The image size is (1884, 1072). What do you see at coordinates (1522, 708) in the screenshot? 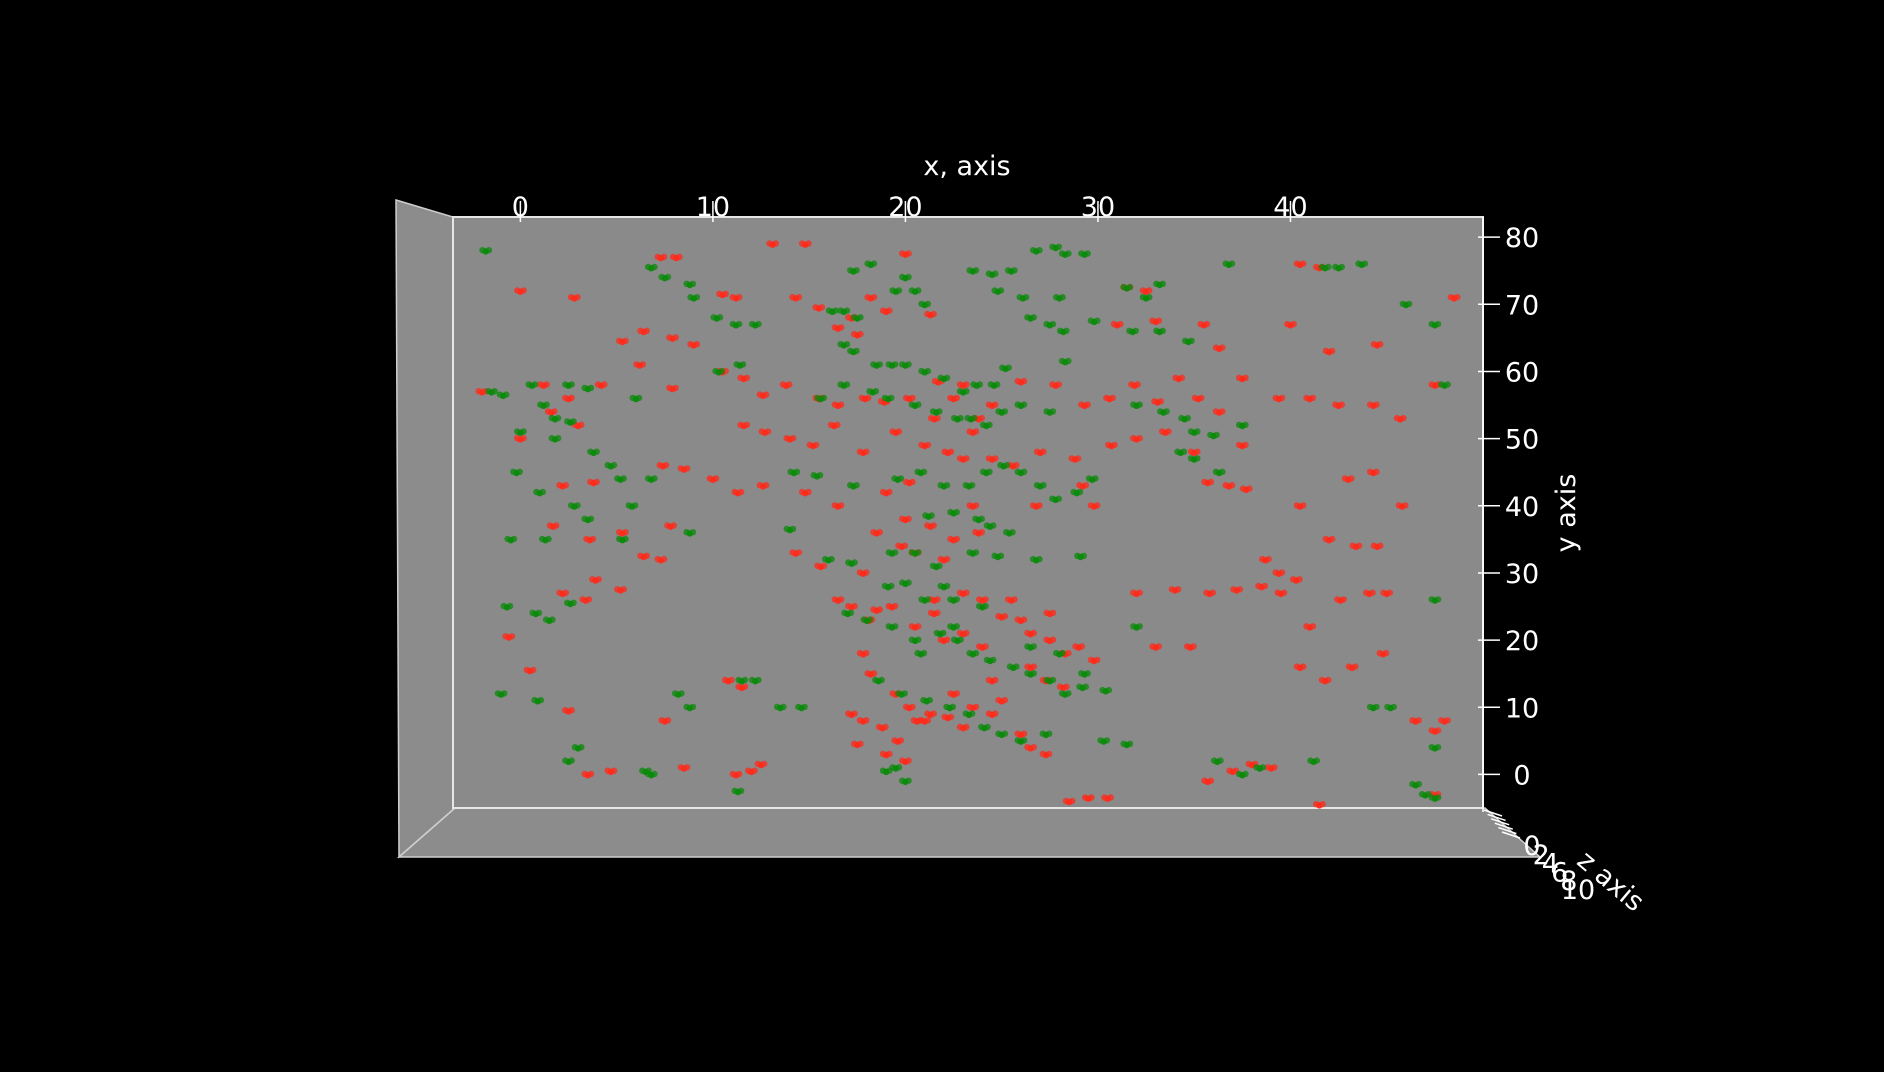
I see `y-tick-label: 10` at bounding box center [1522, 708].